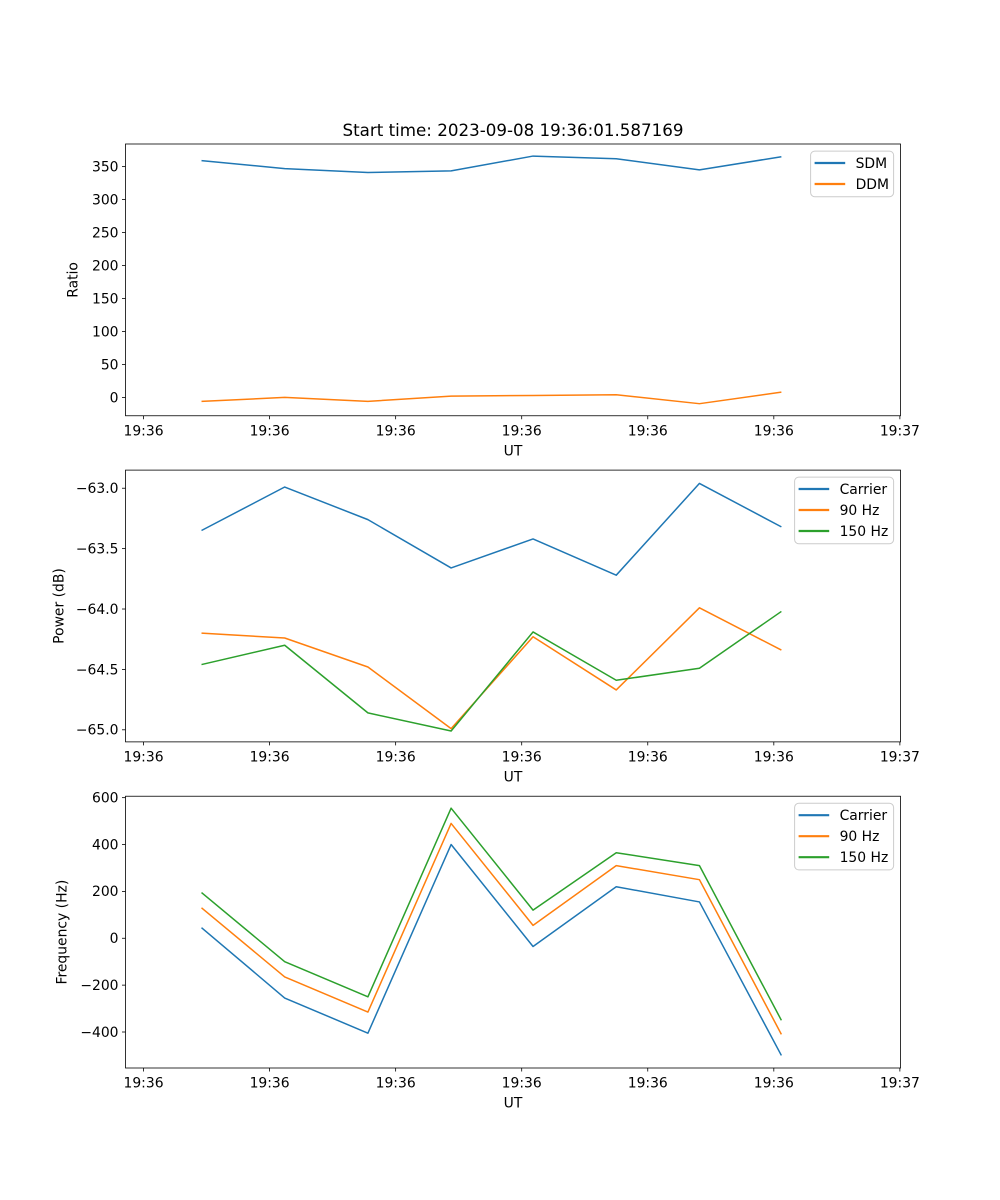  I want to click on legend-entry-sdm: SDM, so click(851, 164).